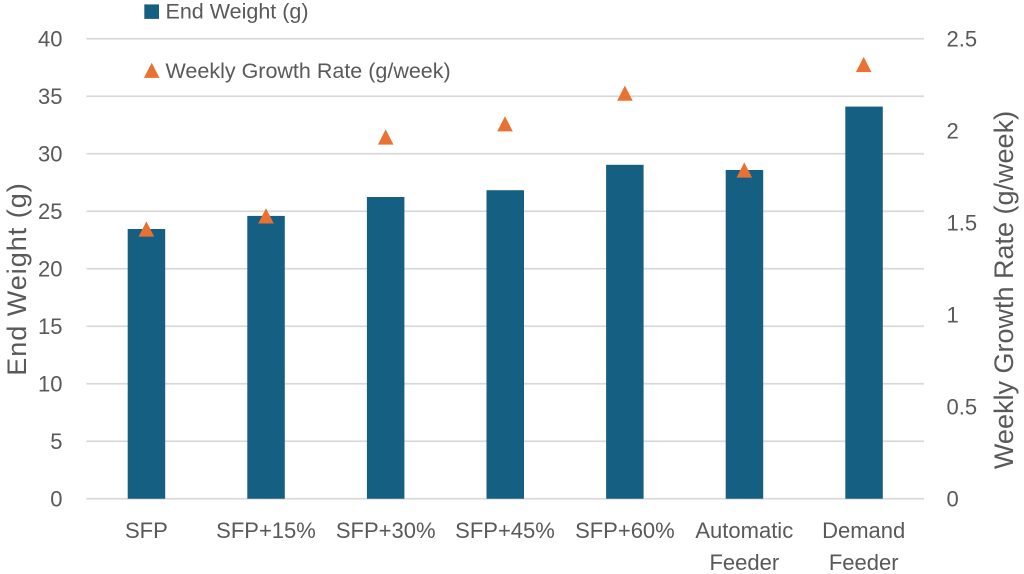  I want to click on svg-text: 1, so click(953, 314).